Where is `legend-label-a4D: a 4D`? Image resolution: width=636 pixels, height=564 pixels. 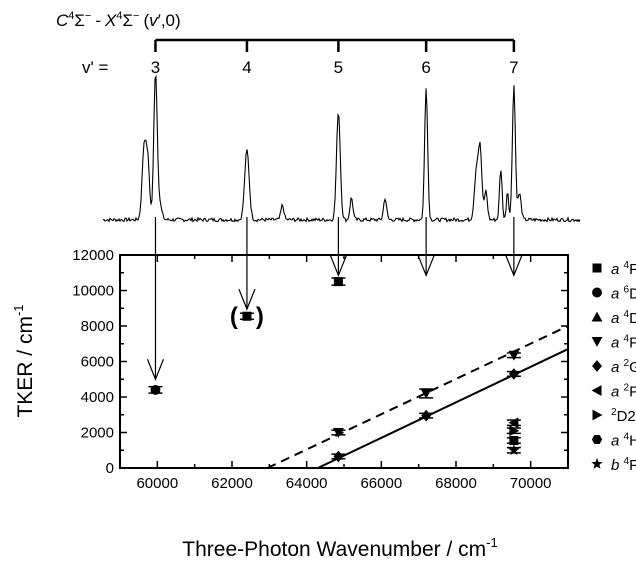
legend-label-a4D: a 4D is located at coordinates (623, 318).